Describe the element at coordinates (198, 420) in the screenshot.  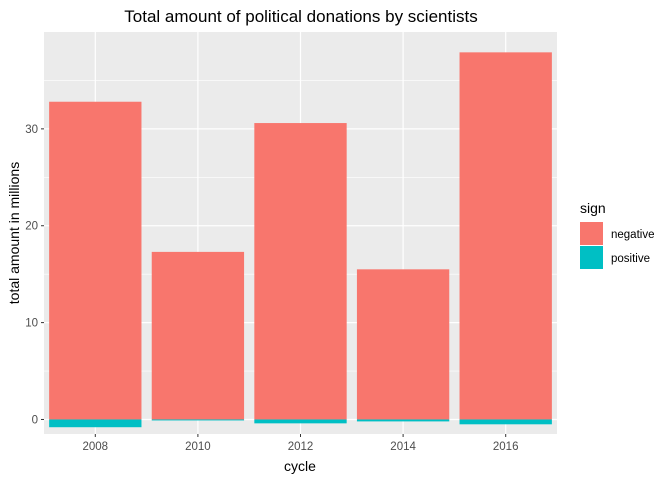
I see `bar-positive-2010` at that location.